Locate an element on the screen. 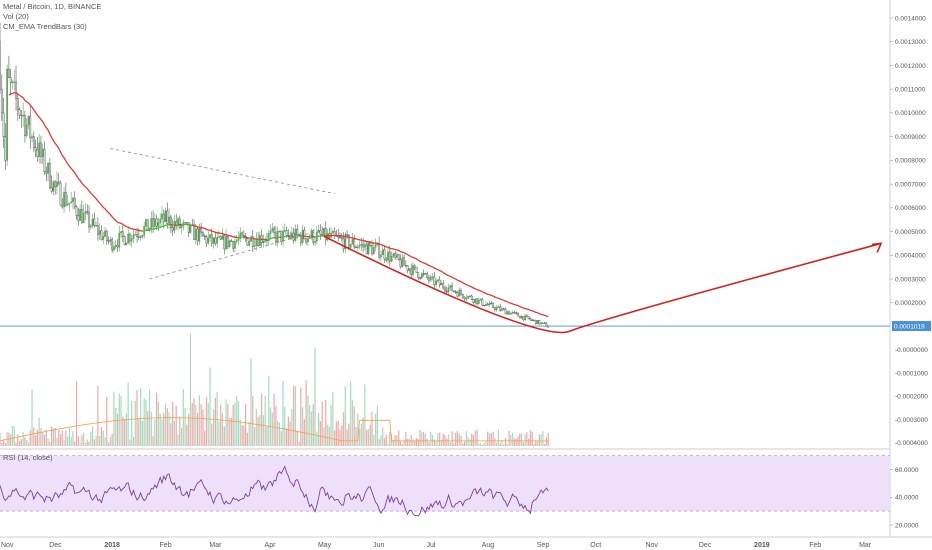  time-tick-label: Sep is located at coordinates (543, 545).